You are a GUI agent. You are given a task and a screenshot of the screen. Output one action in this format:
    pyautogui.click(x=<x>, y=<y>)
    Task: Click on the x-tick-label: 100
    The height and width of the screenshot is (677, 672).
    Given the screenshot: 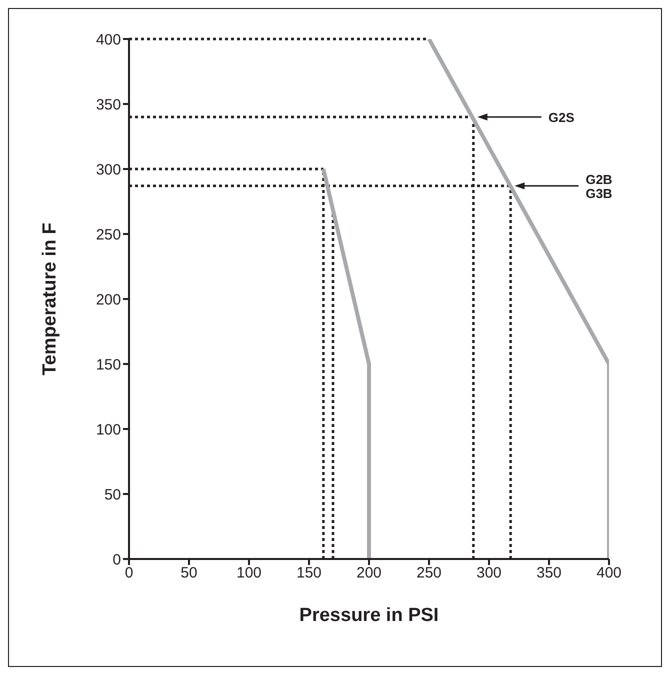 What is the action you would take?
    pyautogui.click(x=249, y=573)
    